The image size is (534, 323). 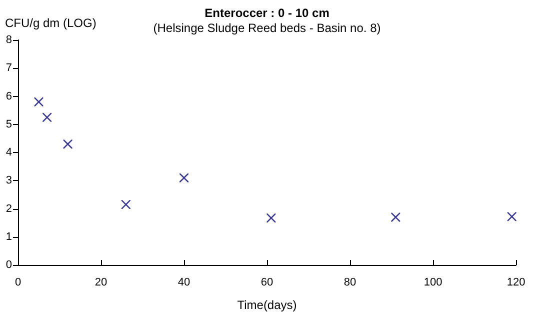 What do you see at coordinates (267, 282) in the screenshot?
I see `x-tick-label: 60` at bounding box center [267, 282].